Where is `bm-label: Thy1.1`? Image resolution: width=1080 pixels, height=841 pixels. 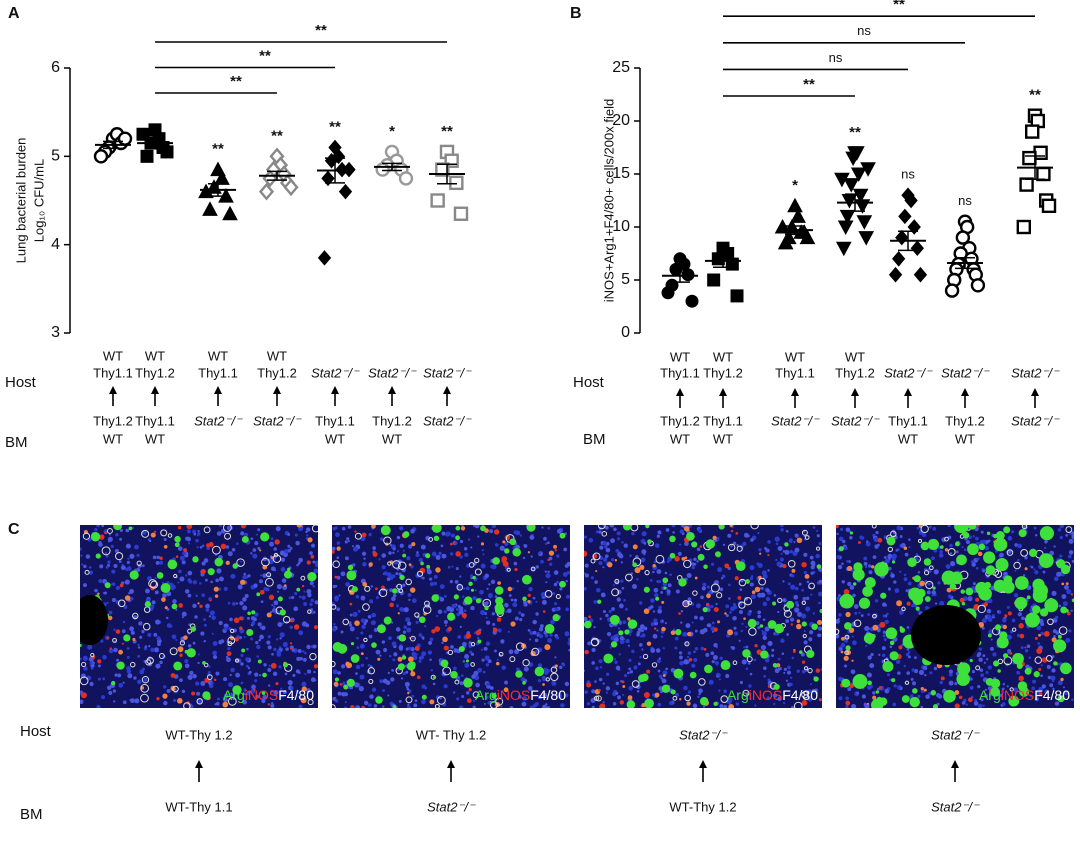
bm-label: Thy1.1 is located at coordinates (155, 420).